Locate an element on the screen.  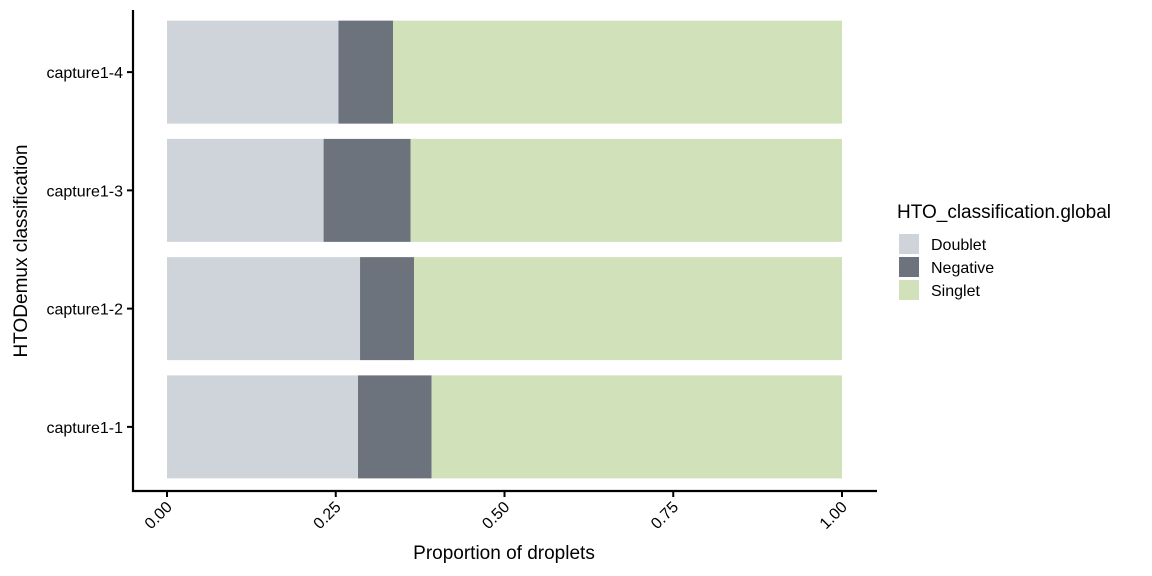
legend-title: HTO_classification.global is located at coordinates (1004, 212).